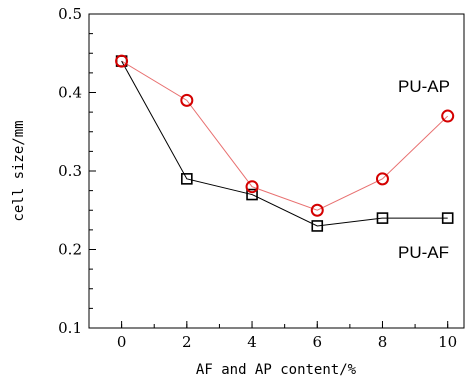  What do you see at coordinates (424, 86) in the screenshot?
I see `series-label-pu-ap: PU-AP` at bounding box center [424, 86].